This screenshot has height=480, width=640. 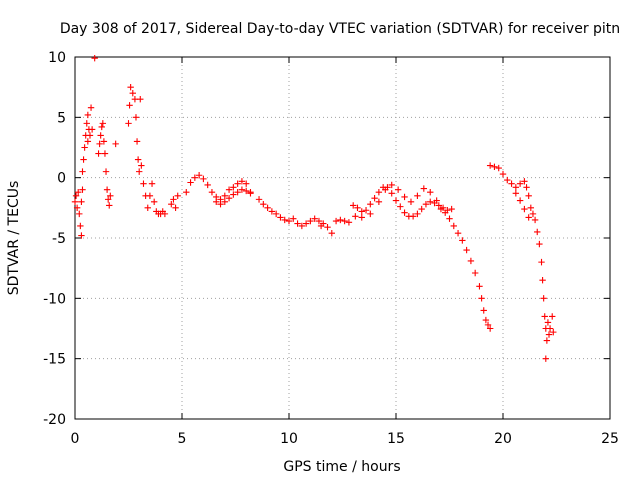 I want to click on y-tick-labels: 10 5 0 -5 -10 -15 -20, so click(x=54, y=239).